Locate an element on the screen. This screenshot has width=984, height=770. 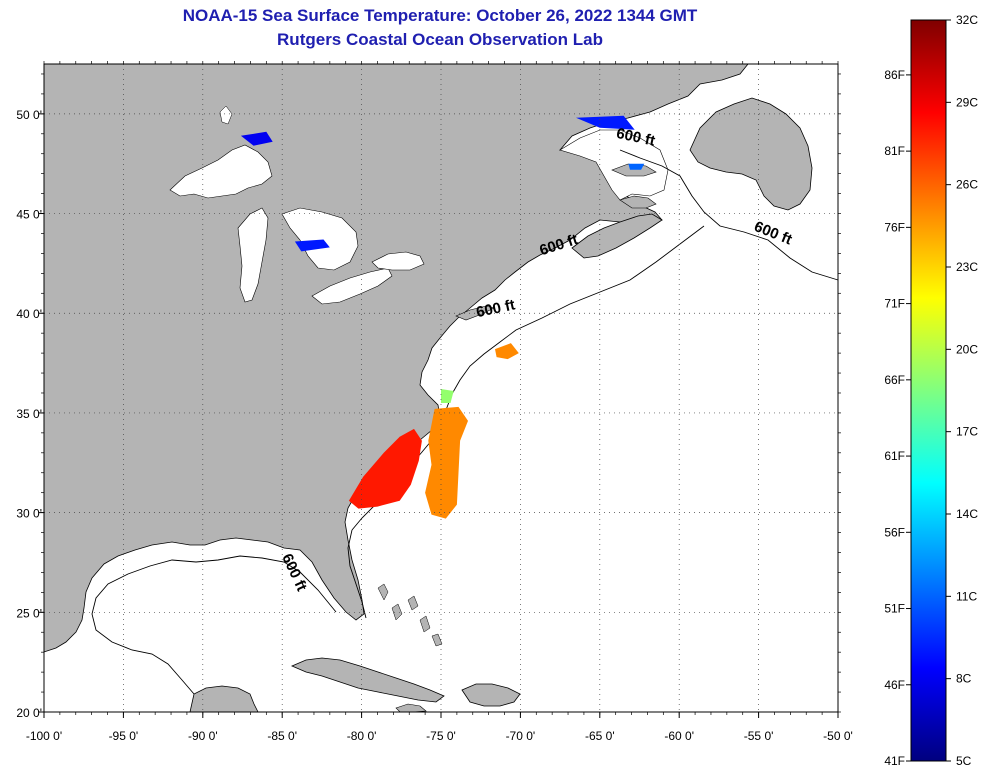
colorbar-f-label: 66F is located at coordinates (894, 380).